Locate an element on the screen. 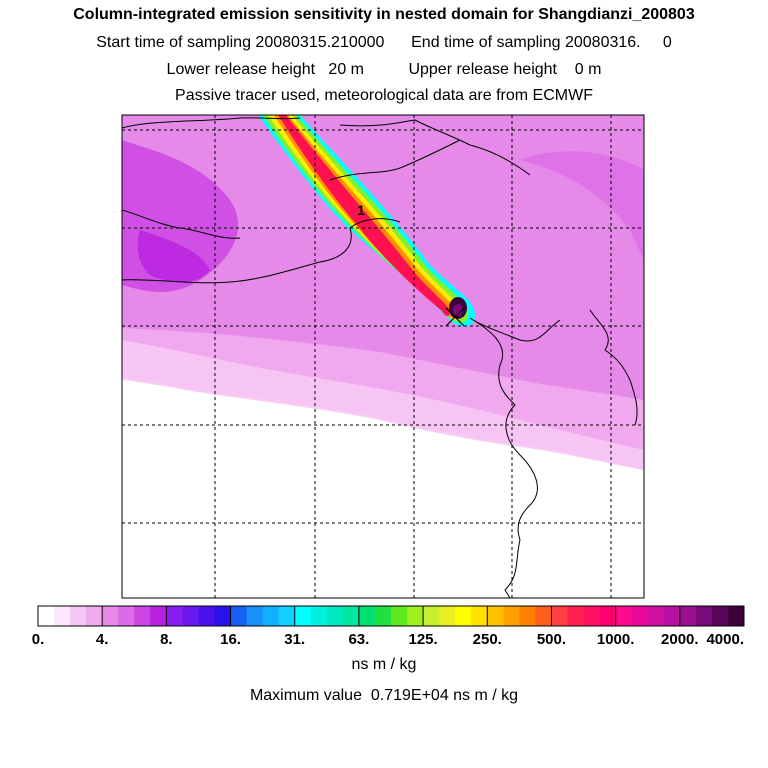  colorbar-tick-label: 4000. is located at coordinates (725, 639).